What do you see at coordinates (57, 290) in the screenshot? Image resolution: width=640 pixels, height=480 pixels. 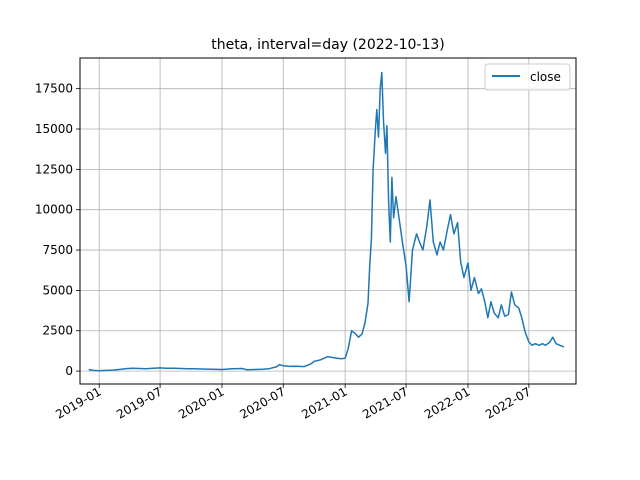 I see `y-tick-label: 5000` at bounding box center [57, 290].